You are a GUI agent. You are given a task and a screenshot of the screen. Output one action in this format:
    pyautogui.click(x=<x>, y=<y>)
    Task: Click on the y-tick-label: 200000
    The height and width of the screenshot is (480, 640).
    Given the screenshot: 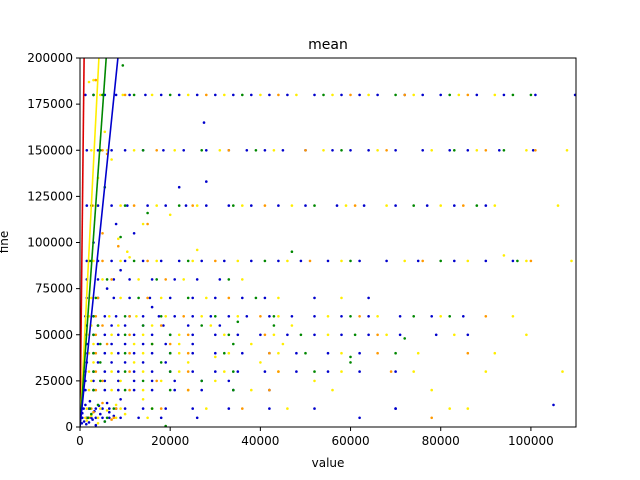 What is the action you would take?
    pyautogui.click(x=50, y=58)
    